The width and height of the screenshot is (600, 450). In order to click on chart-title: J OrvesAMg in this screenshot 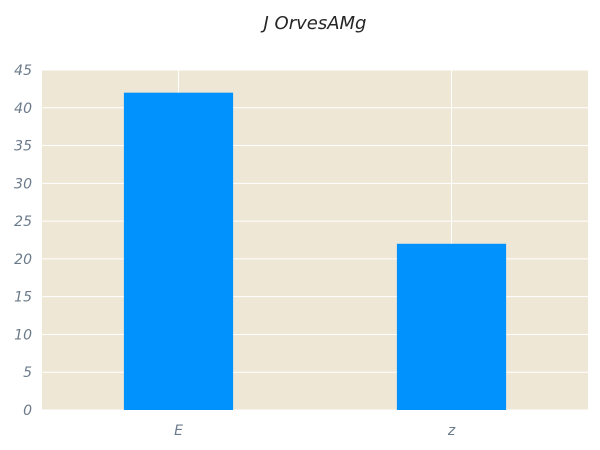, I will do `click(314, 23)`.